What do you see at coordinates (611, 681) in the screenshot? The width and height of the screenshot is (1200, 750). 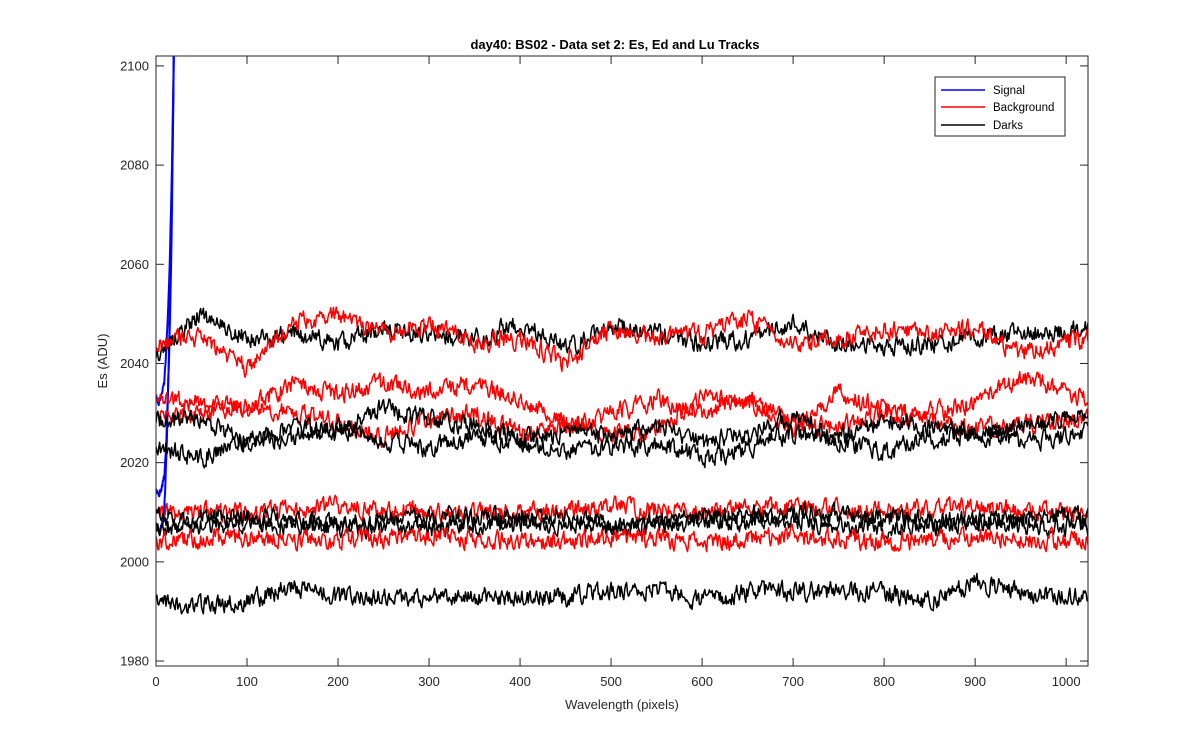 I see `x-tick-label: 500` at bounding box center [611, 681].